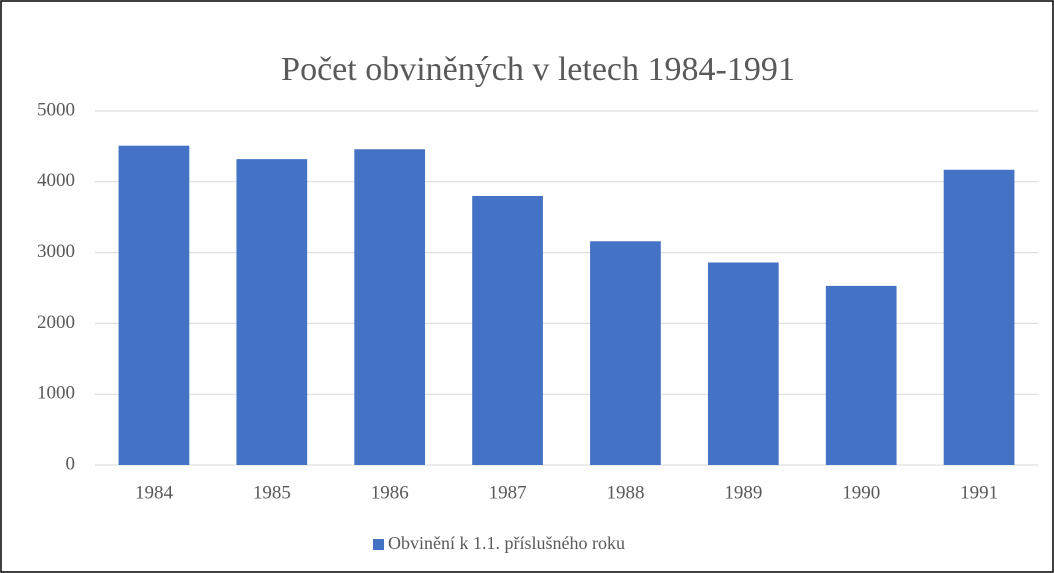 The height and width of the screenshot is (573, 1054). I want to click on y-tick-label: 1000, so click(56, 393).